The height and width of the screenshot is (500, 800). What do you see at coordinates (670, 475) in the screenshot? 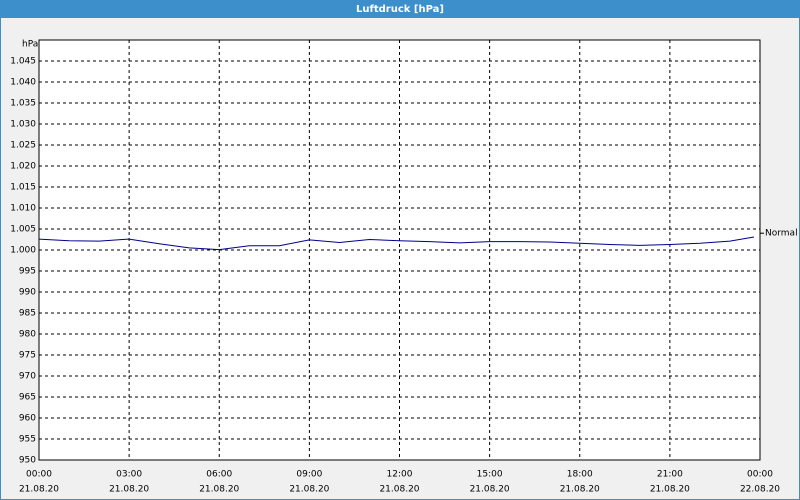
I see `x-tick-label: 21:00` at bounding box center [670, 475].